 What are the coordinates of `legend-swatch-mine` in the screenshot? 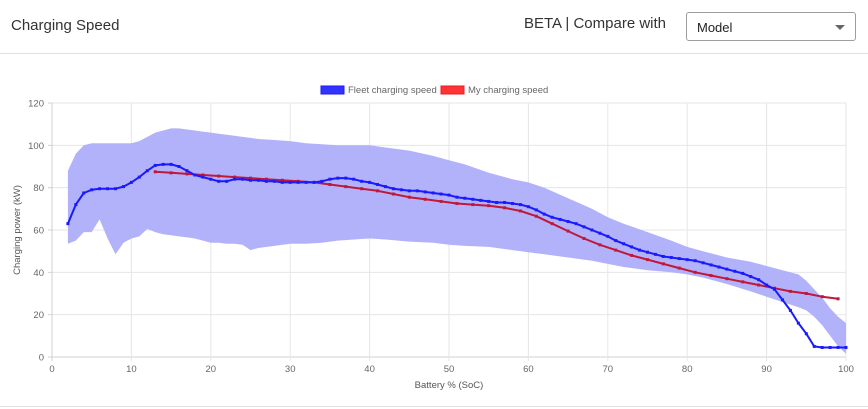 It's located at (452, 90).